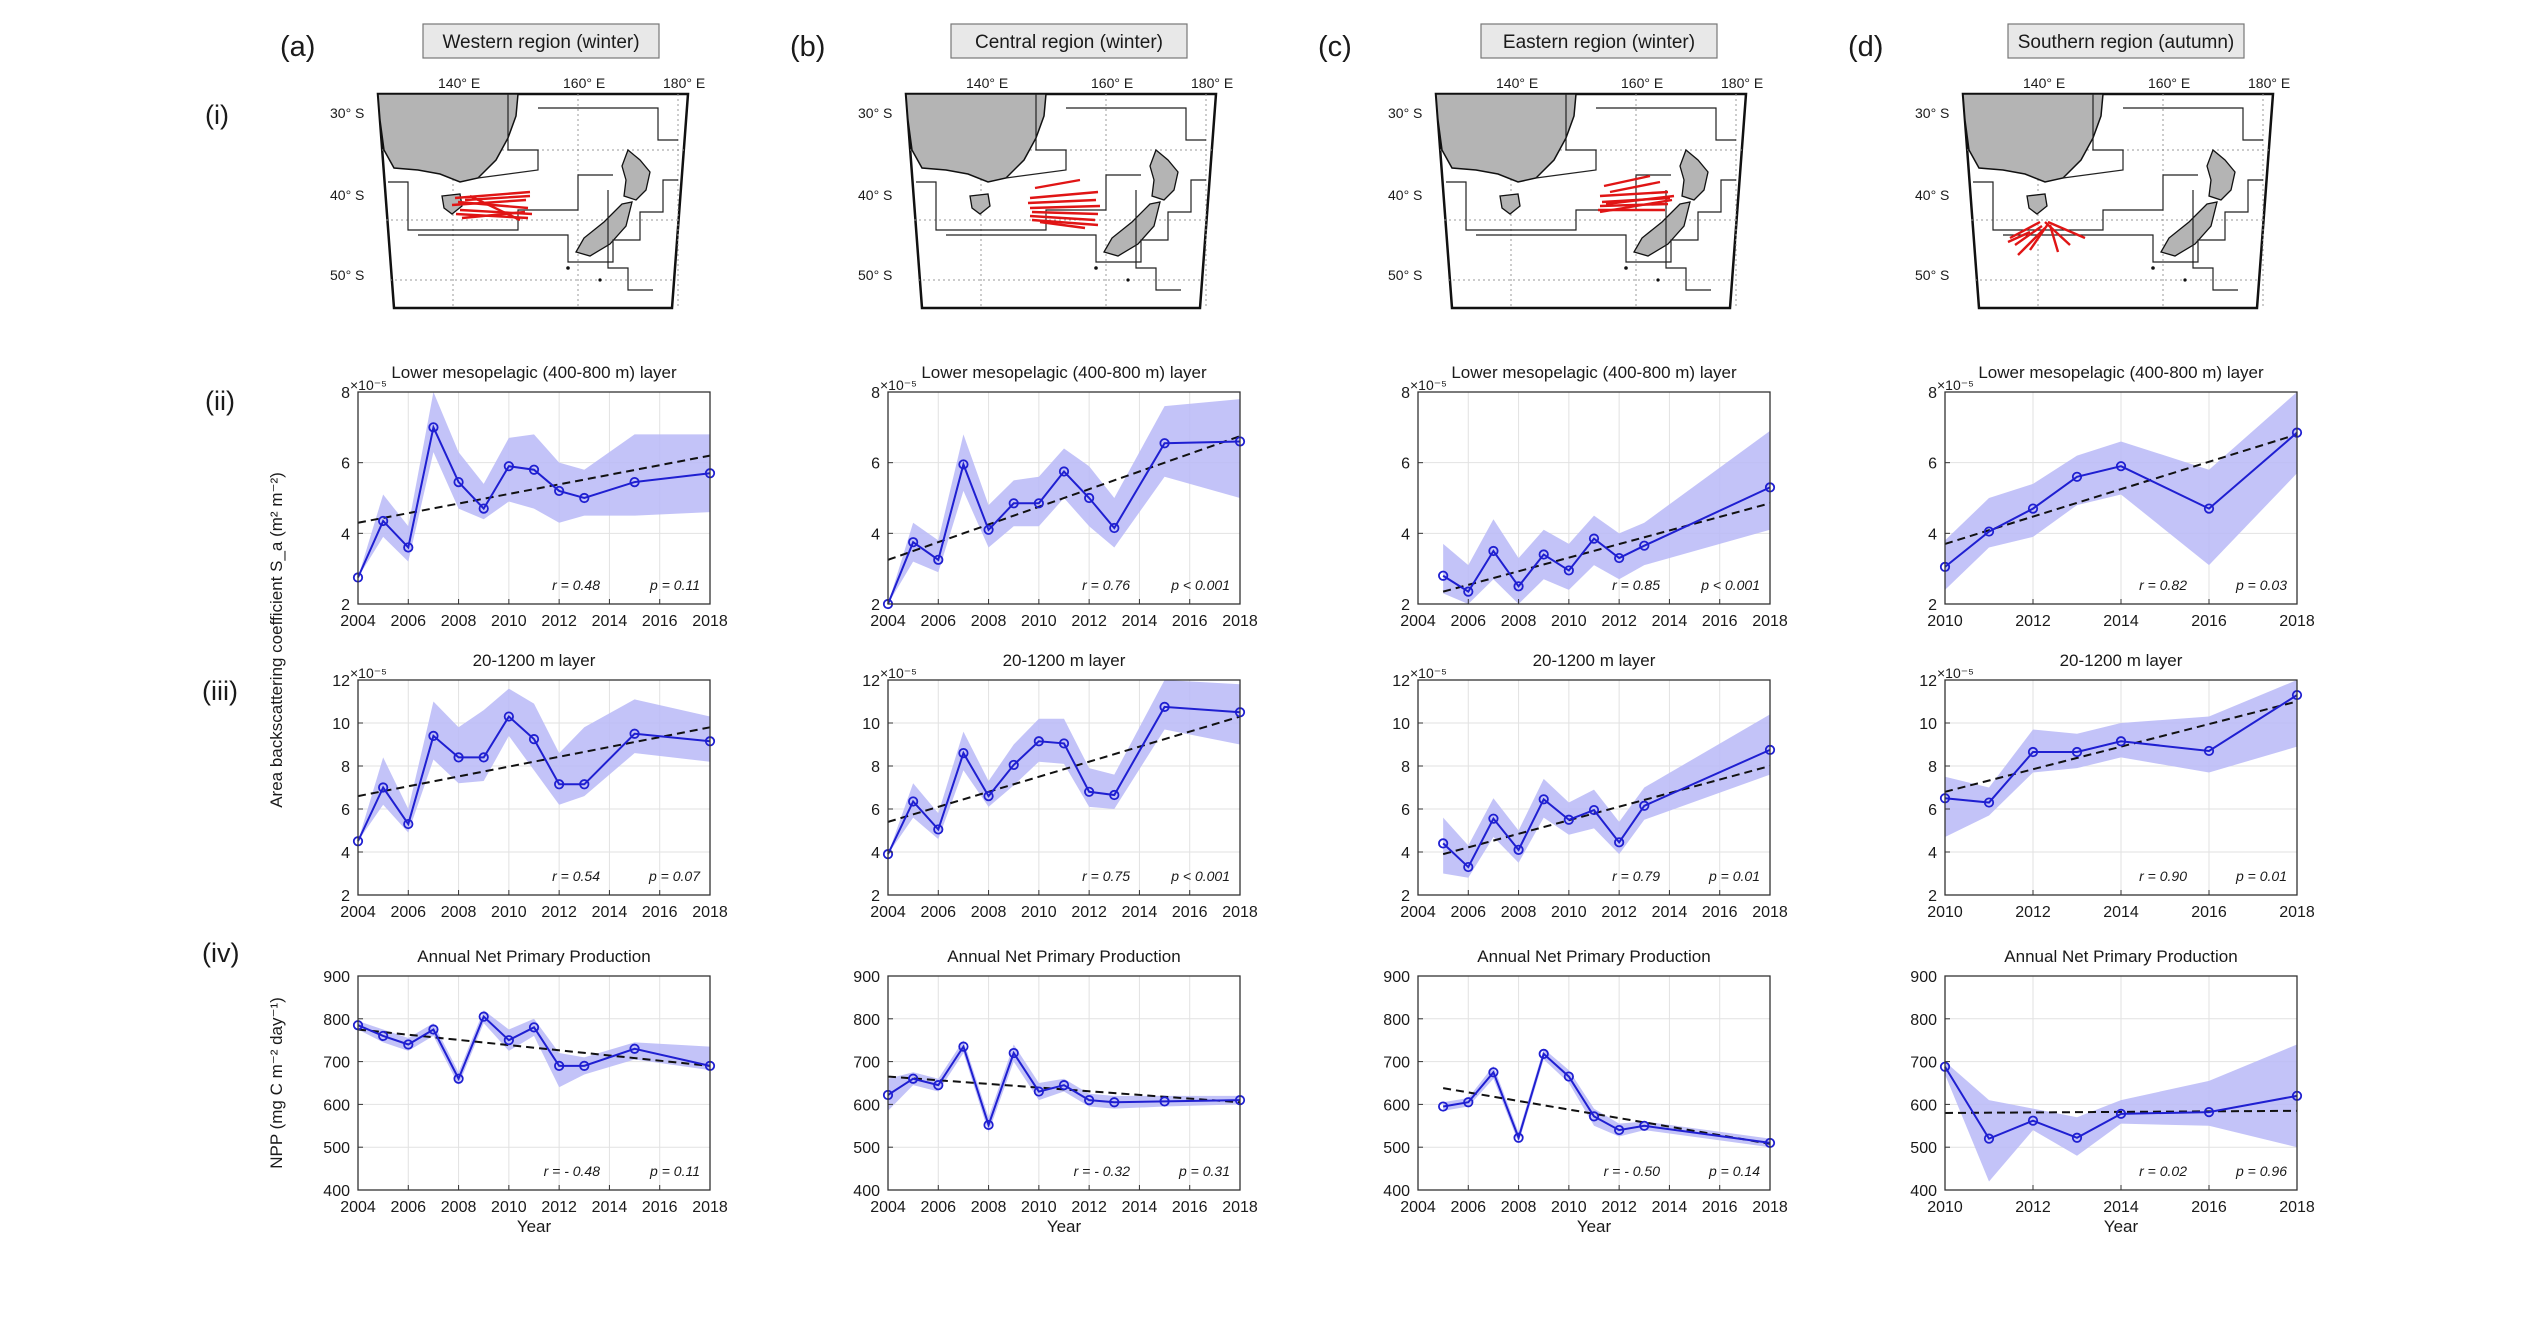  I want to click on chart-title: 20-1200 m layer, so click(1064, 660).